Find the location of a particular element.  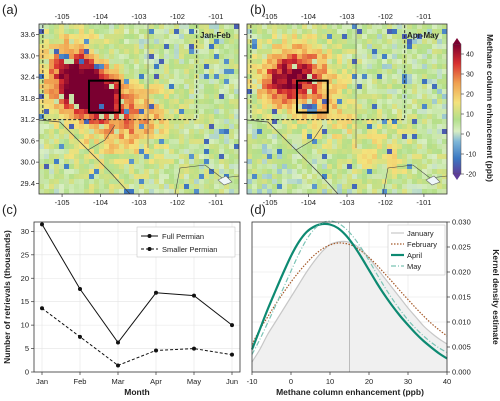

colorbar-top-arrow is located at coordinates (457, 41).